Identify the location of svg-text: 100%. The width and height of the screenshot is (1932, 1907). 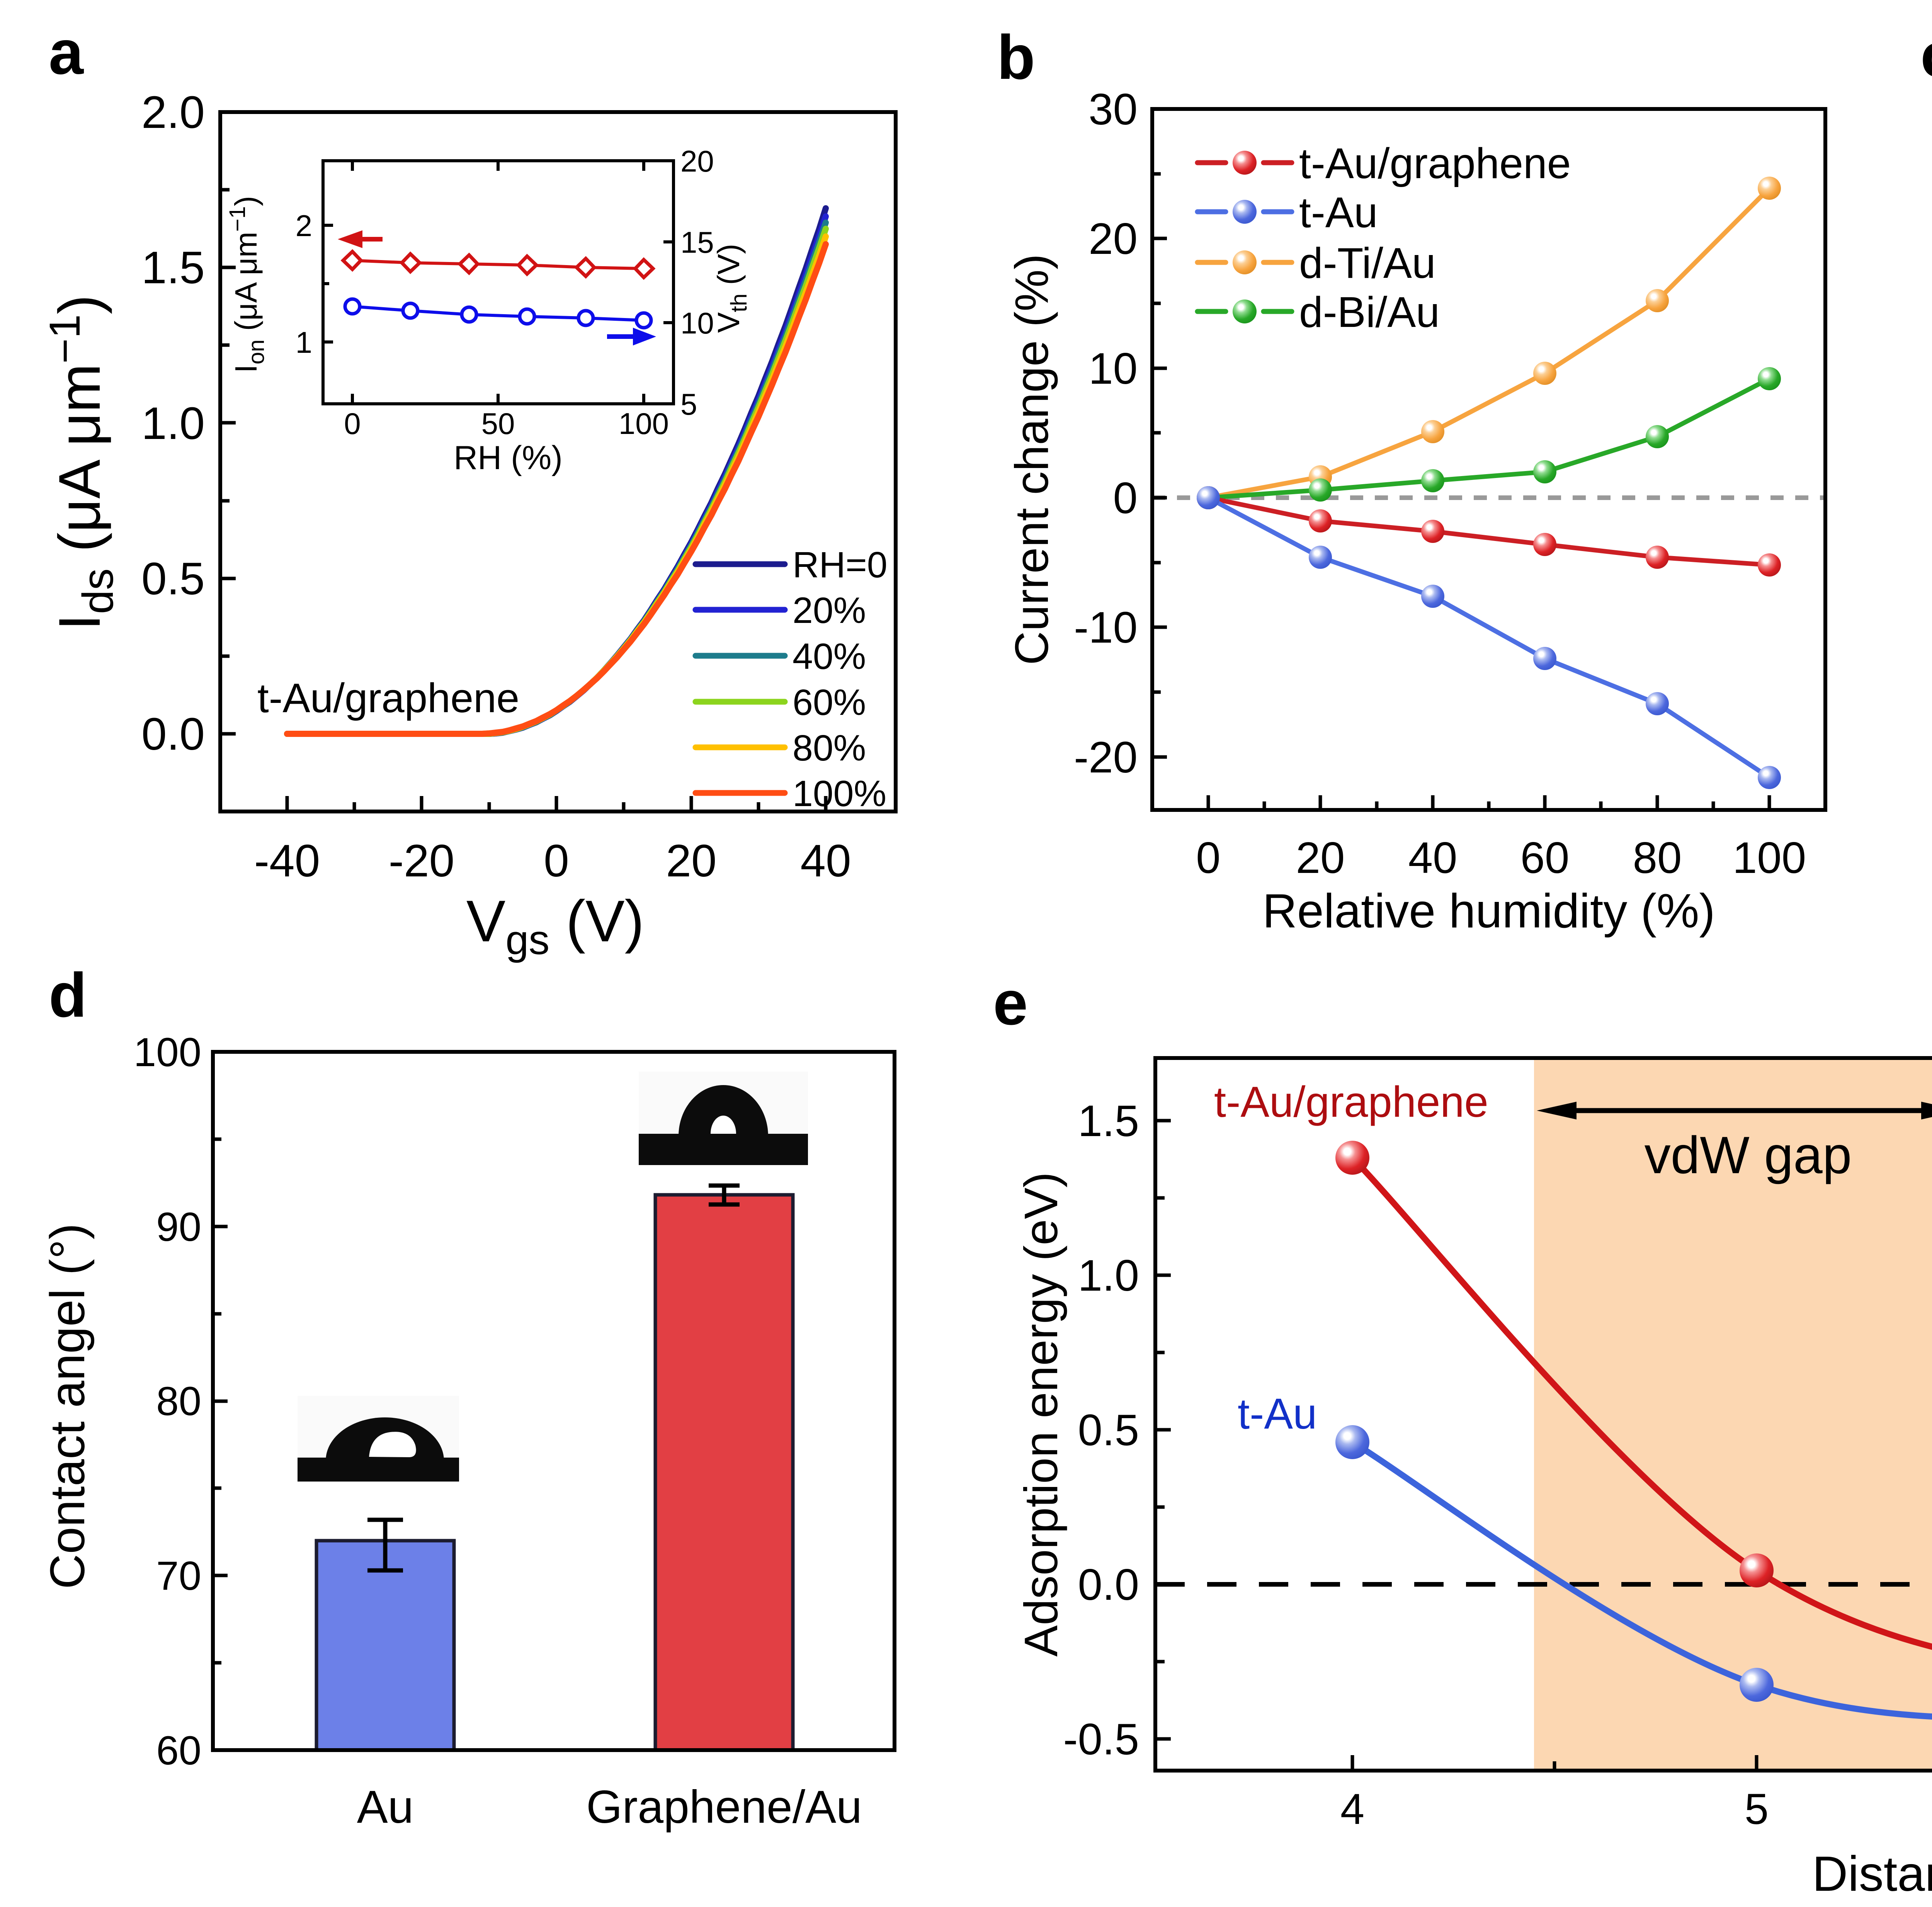
(840, 794).